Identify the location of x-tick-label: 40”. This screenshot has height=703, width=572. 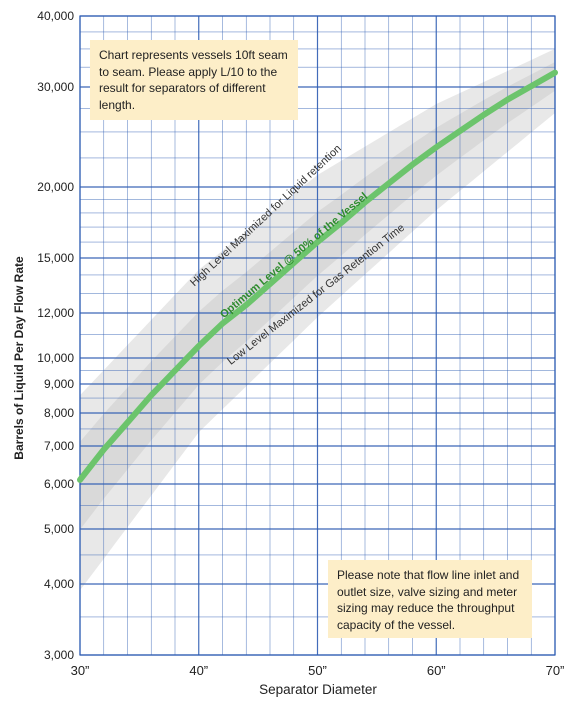
(198, 670).